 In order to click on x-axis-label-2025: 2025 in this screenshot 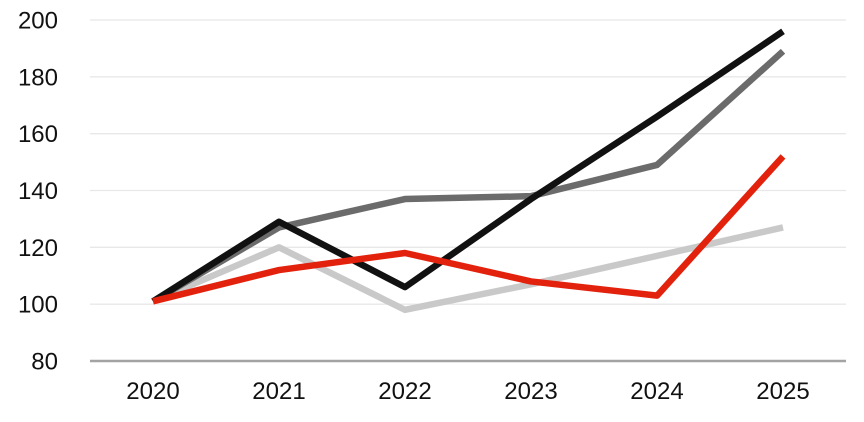, I will do `click(782, 391)`.